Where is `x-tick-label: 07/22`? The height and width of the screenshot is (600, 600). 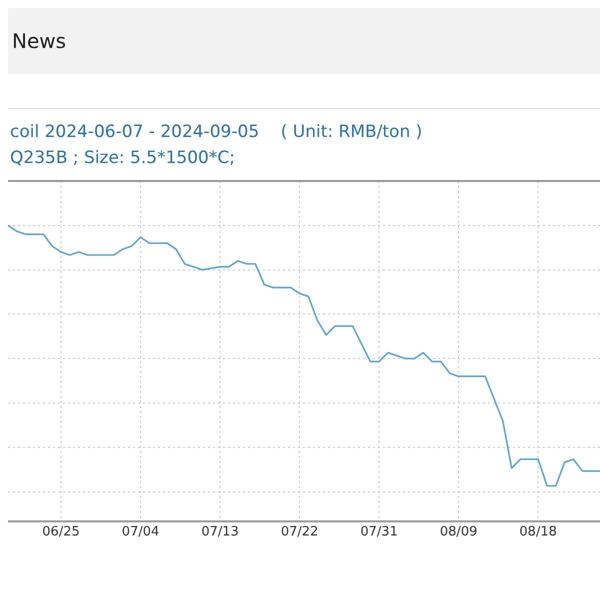
x-tick-label: 07/22 is located at coordinates (299, 532).